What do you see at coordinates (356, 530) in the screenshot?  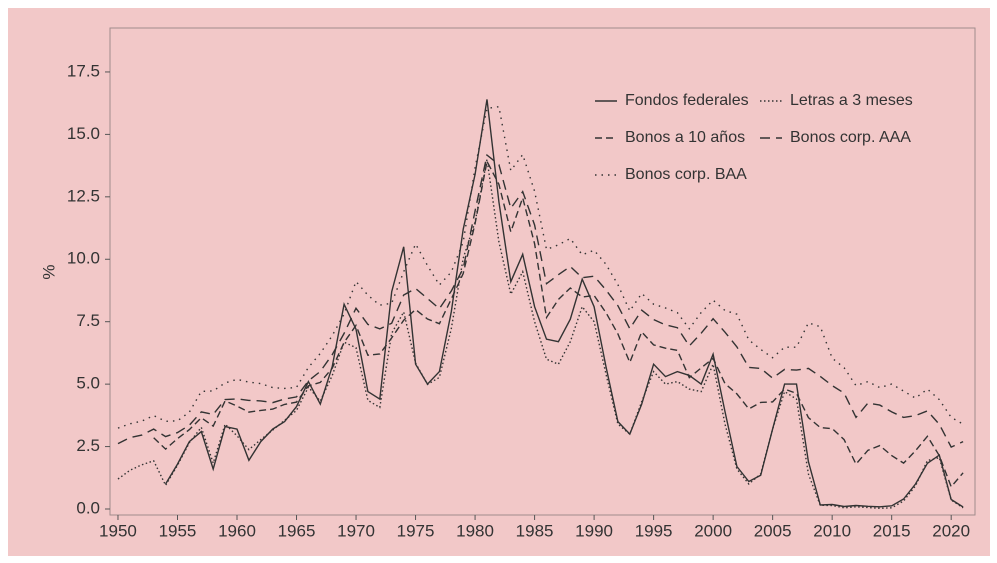 I see `x-tick-label: 1970` at bounding box center [356, 530].